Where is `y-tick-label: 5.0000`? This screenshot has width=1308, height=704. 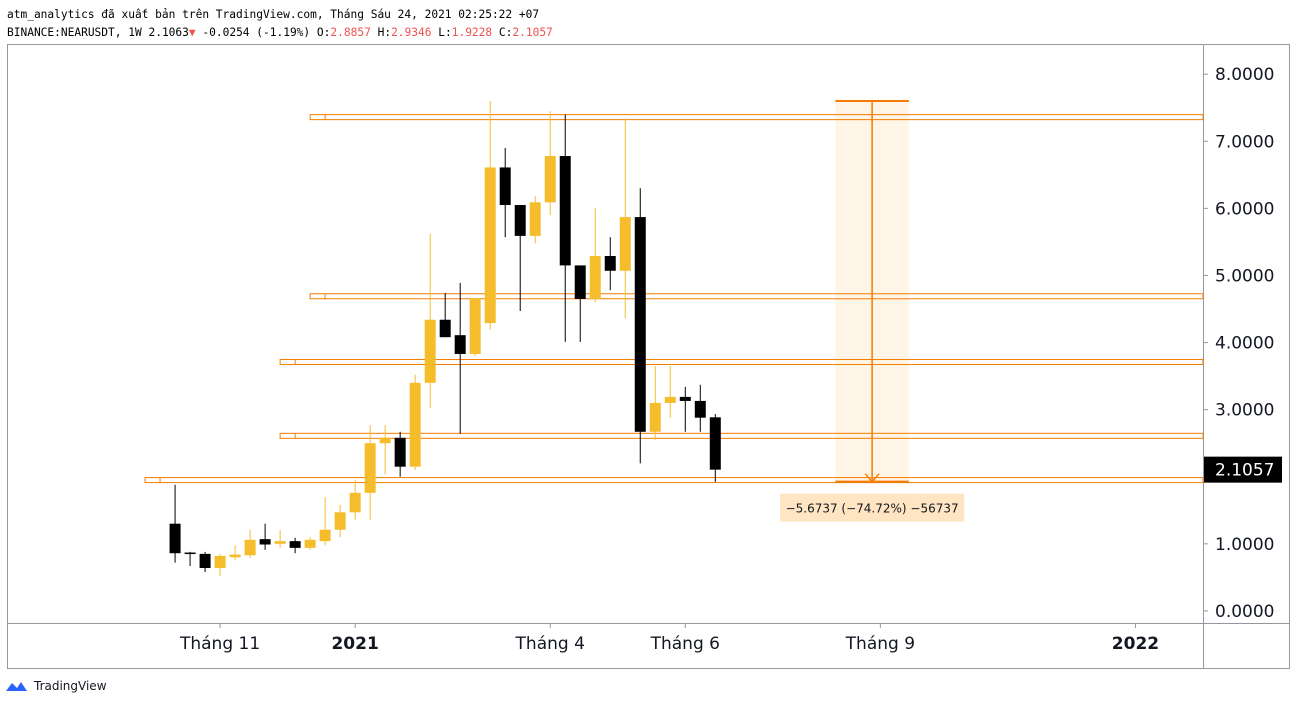
y-tick-label: 5.0000 is located at coordinates (1244, 276).